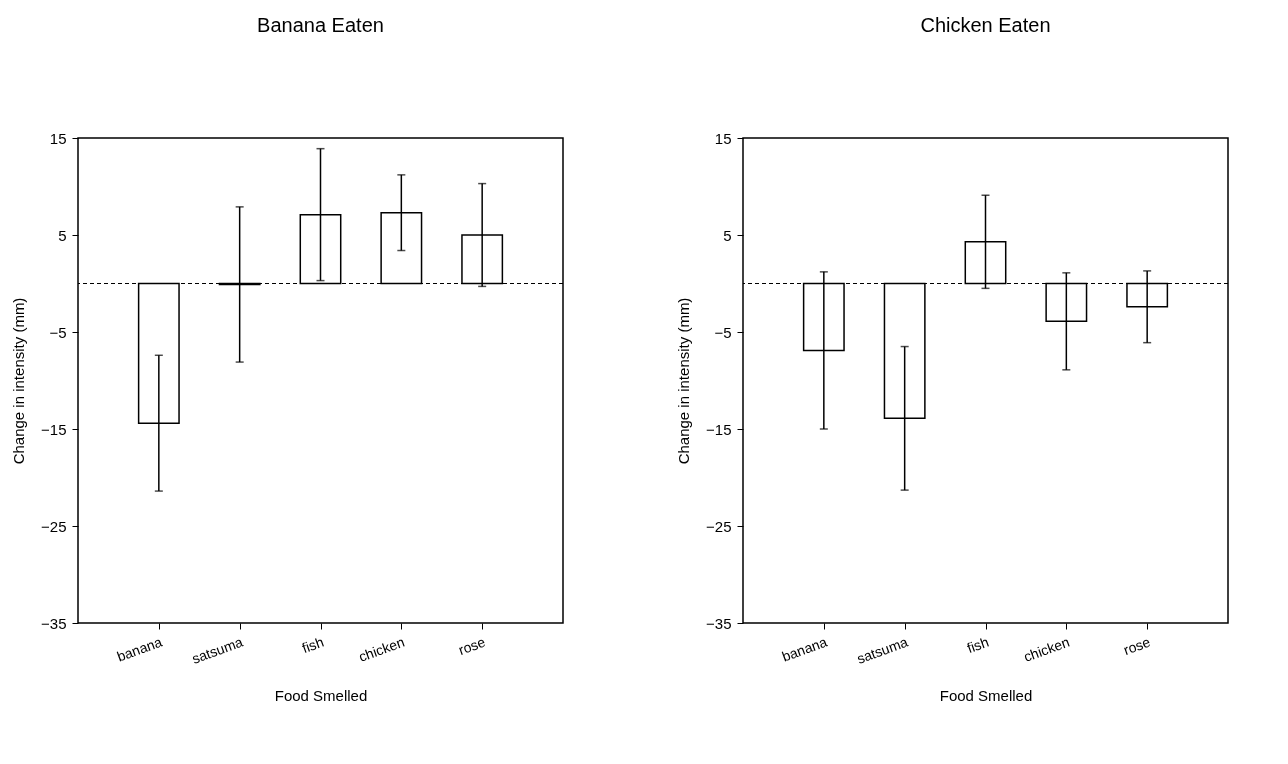 This screenshot has width=1288, height=764. I want to click on chart-title: Banana Eaten, so click(320, 25).